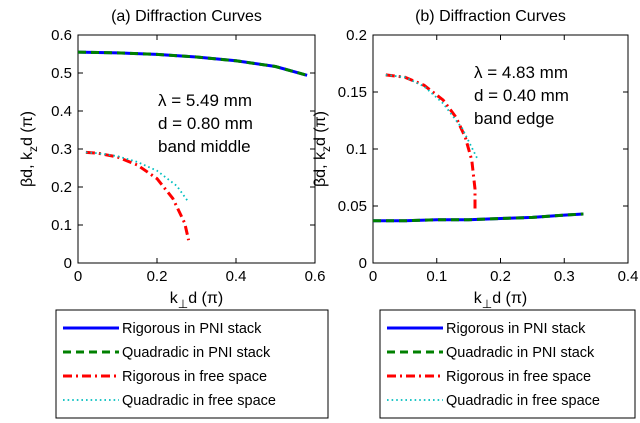  I want to click on annotation-text: d = 0.80 mm, so click(205, 123).